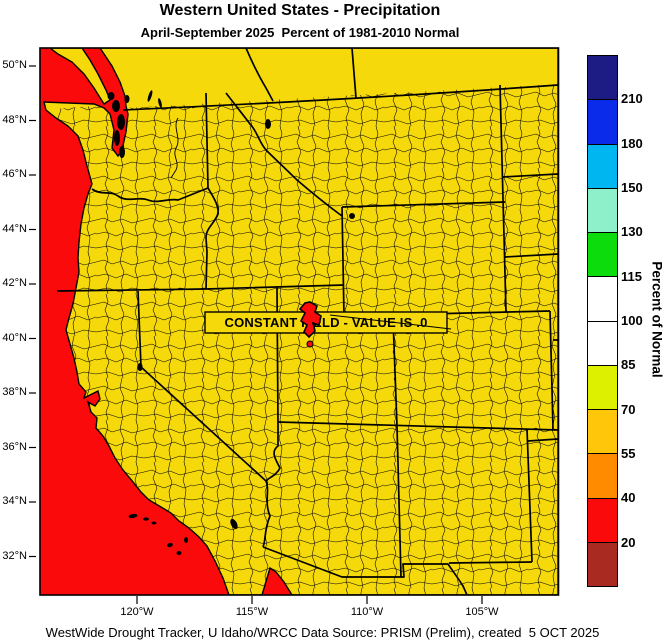 The width and height of the screenshot is (670, 643). Describe the element at coordinates (32, 311) in the screenshot. I see `y-axis-tick-marks` at that location.